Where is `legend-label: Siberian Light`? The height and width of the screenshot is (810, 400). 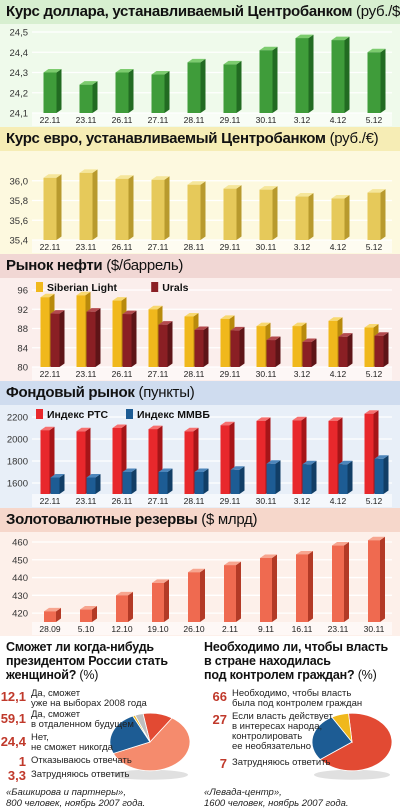
legend-label: Siberian Light is located at coordinates (82, 288).